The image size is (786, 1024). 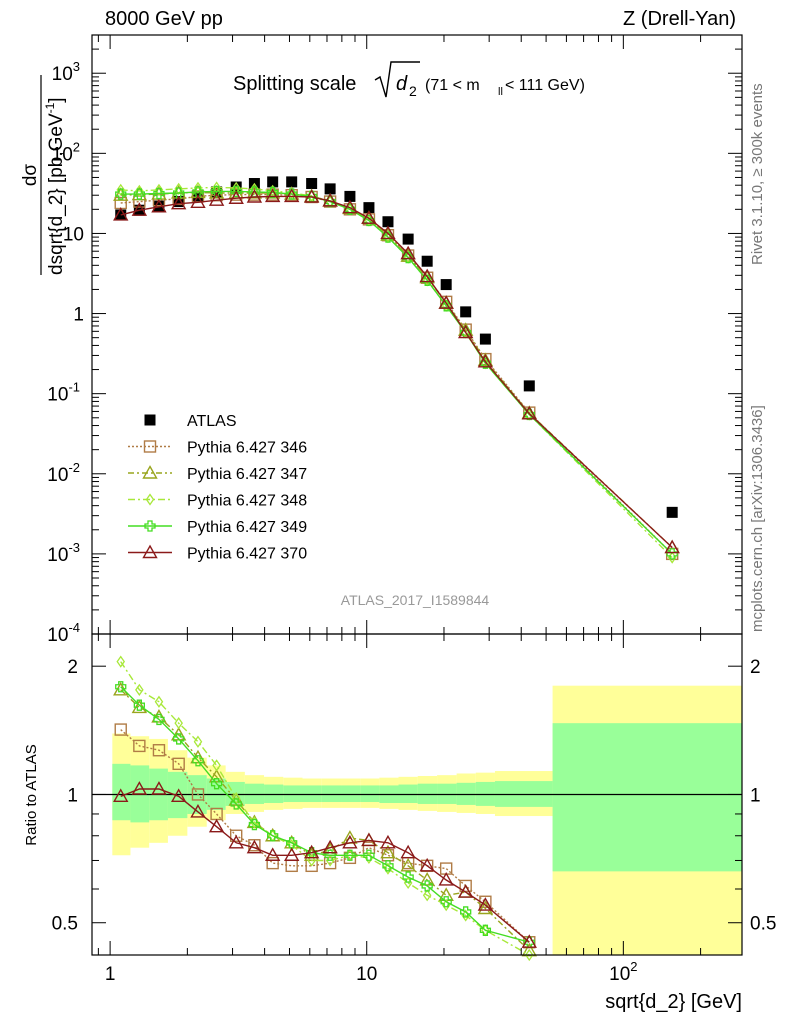 What do you see at coordinates (247, 554) in the screenshot?
I see `legend-label-s370: Pythia 6.427 370` at bounding box center [247, 554].